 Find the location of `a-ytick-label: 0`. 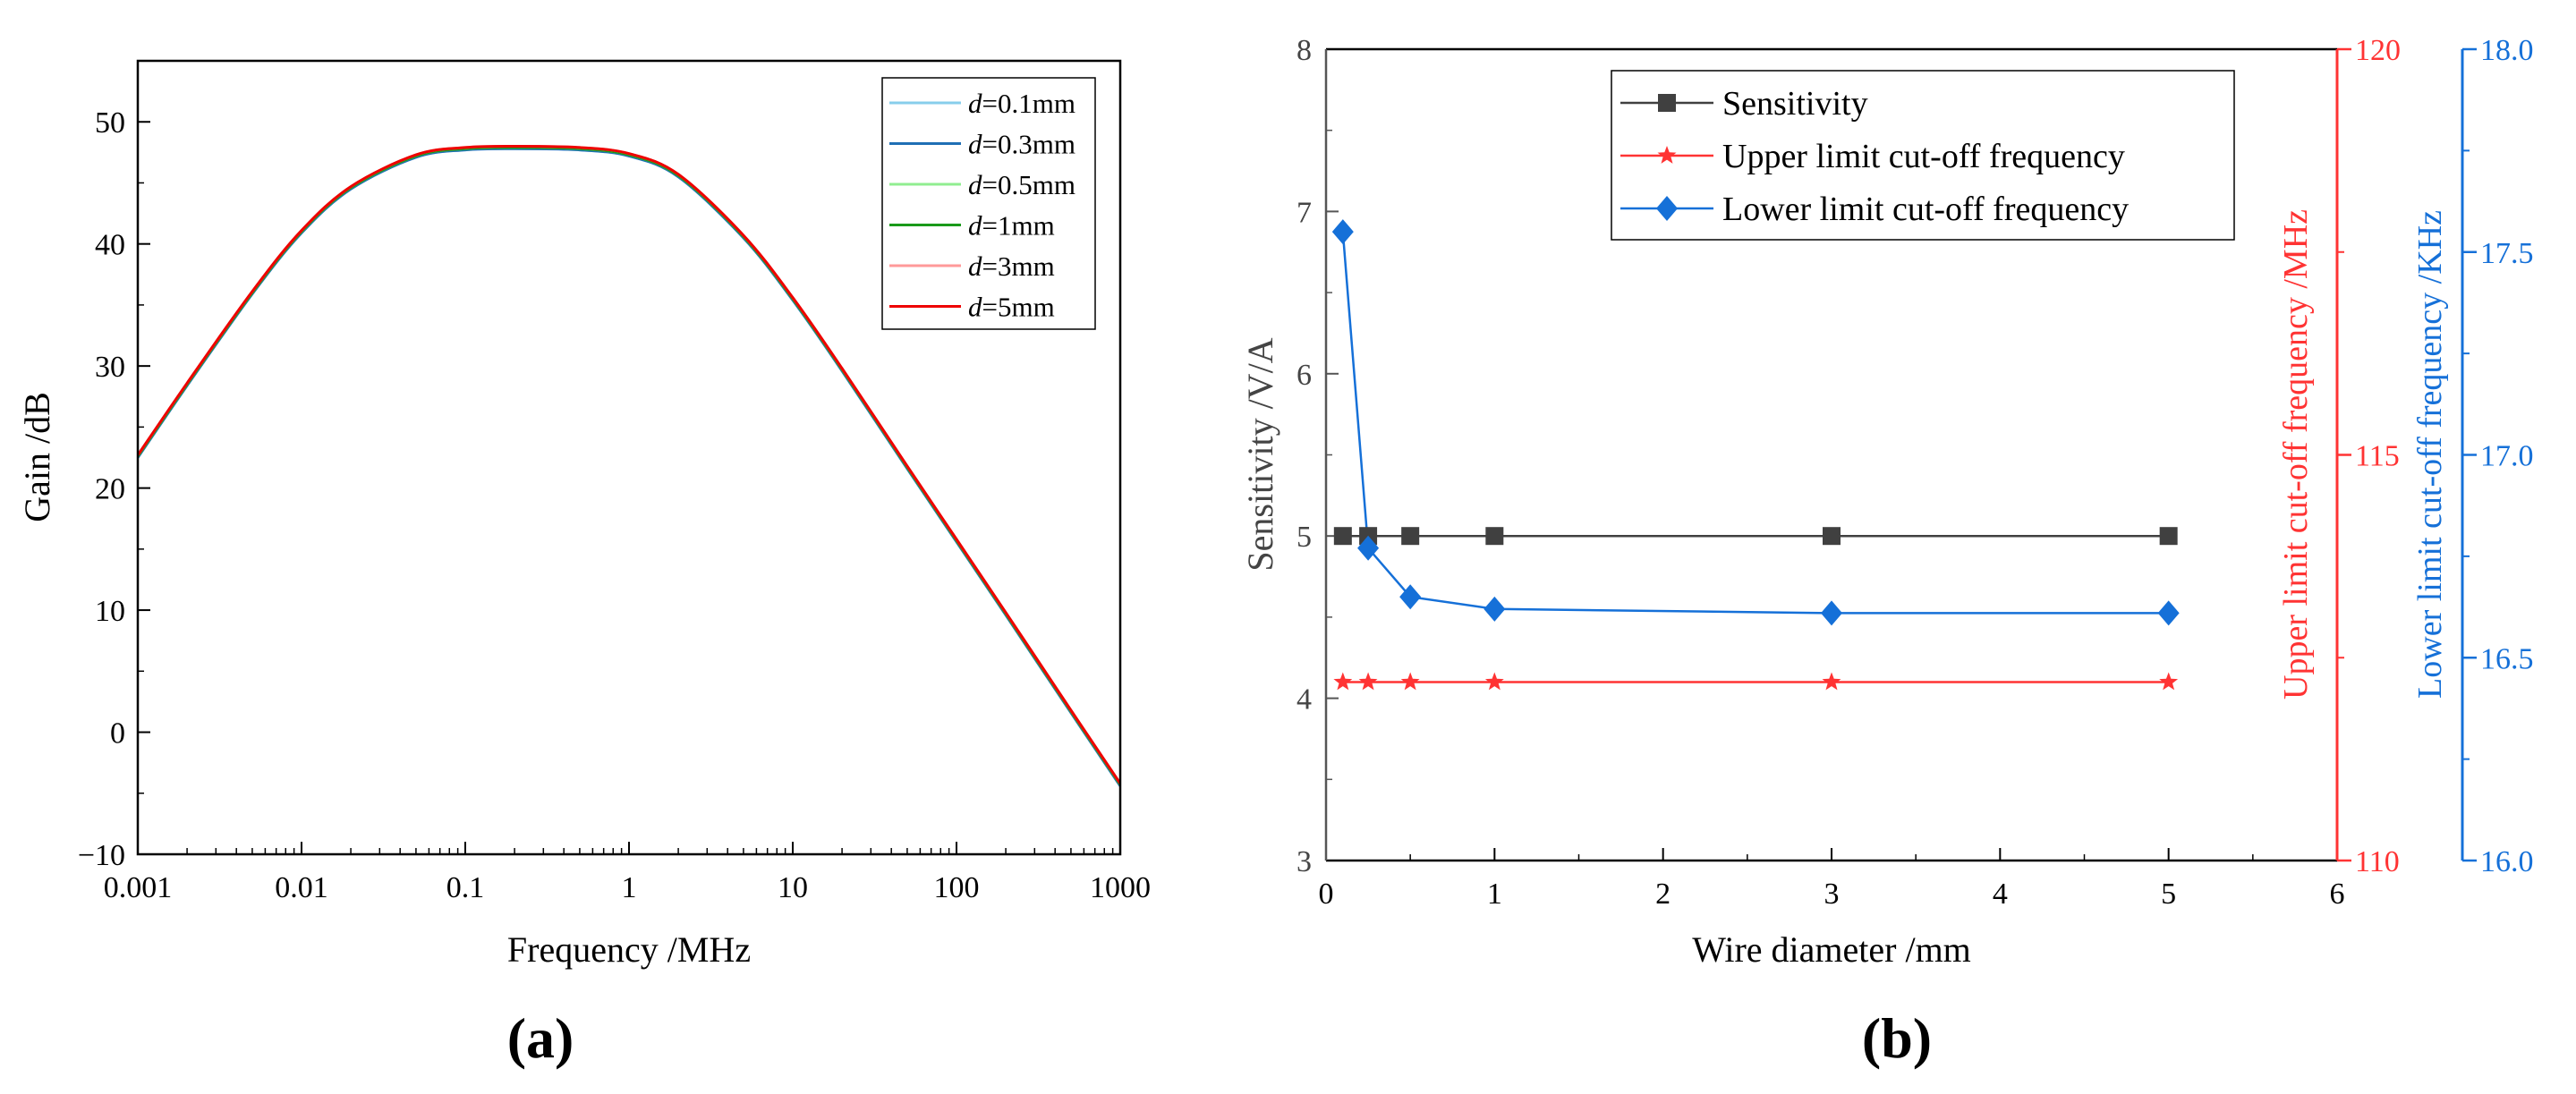

a-ytick-label: 0 is located at coordinates (117, 734).